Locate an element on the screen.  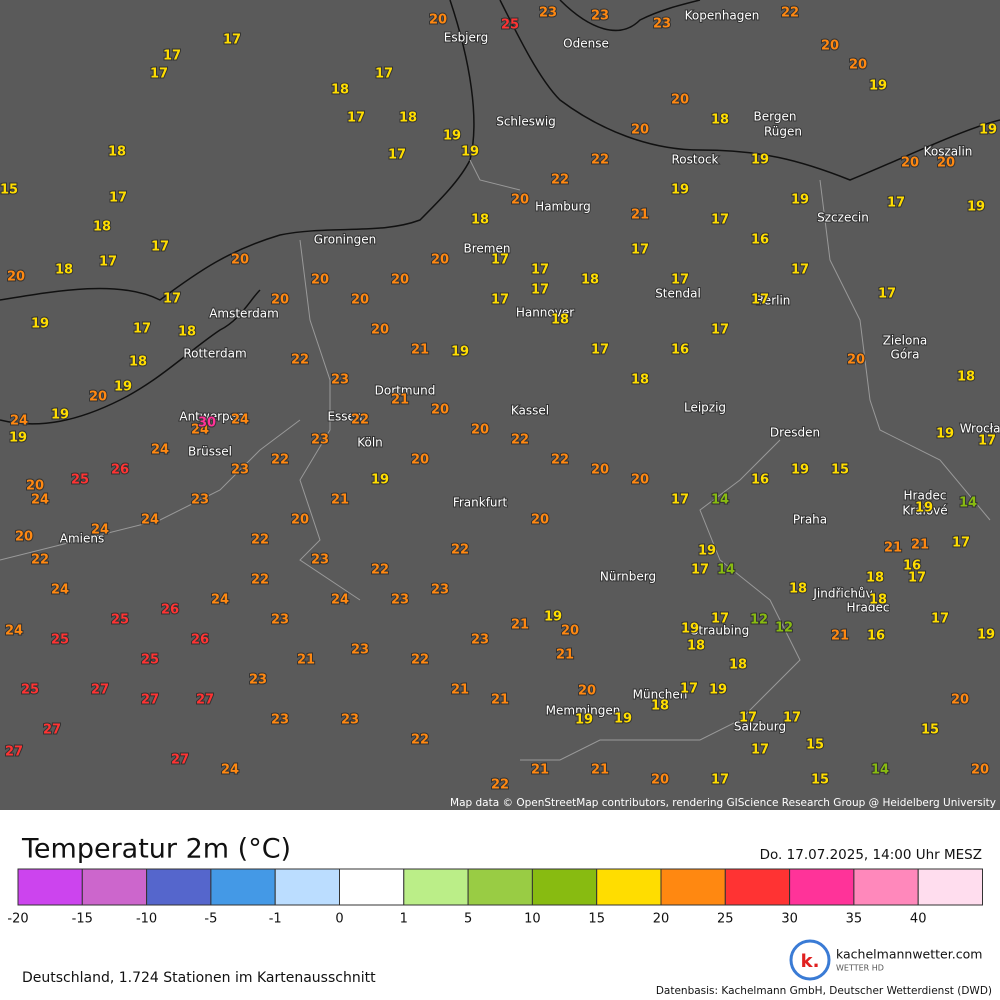
scale-tick-label: 25 is located at coordinates (725, 919).